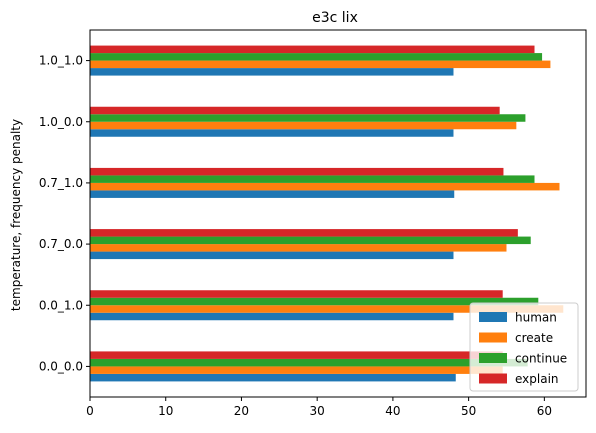  Describe the element at coordinates (493, 317) in the screenshot. I see `legend-swatch-human` at that location.